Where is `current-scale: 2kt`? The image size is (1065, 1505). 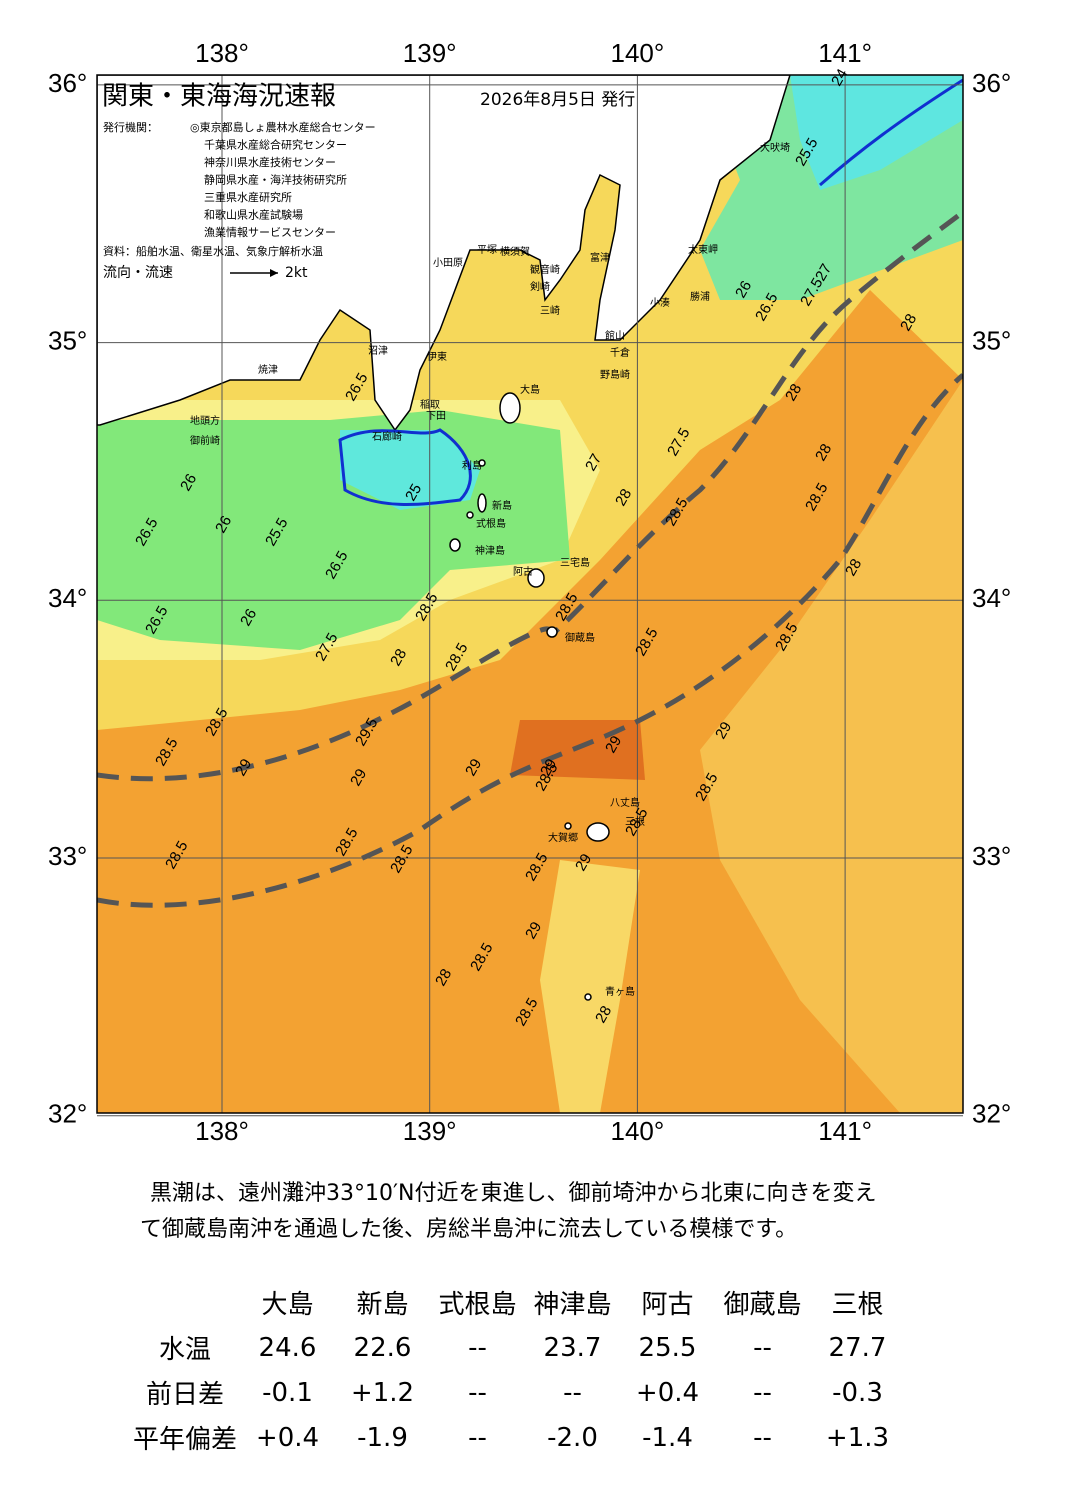
current-scale: 2kt is located at coordinates (296, 273).